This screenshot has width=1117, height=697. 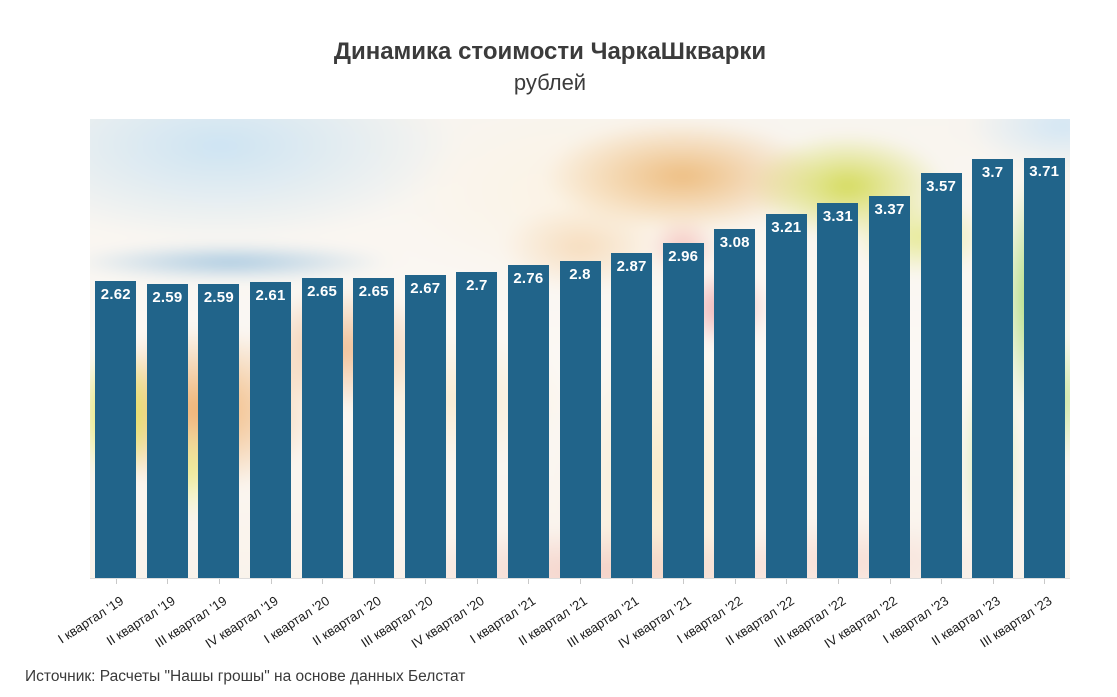 I want to click on chart-title: Динамика стоимости ЧаркаШкварки, so click(x=550, y=51).